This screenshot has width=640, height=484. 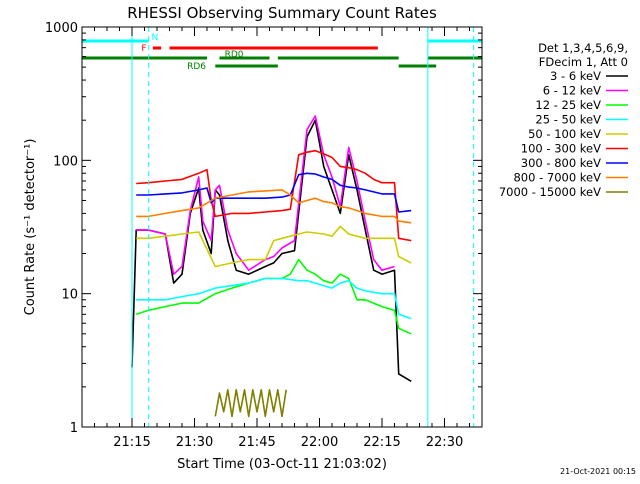 What do you see at coordinates (561, 163) in the screenshot?
I see `legend-entry-label: 300 - 800 keV` at bounding box center [561, 163].